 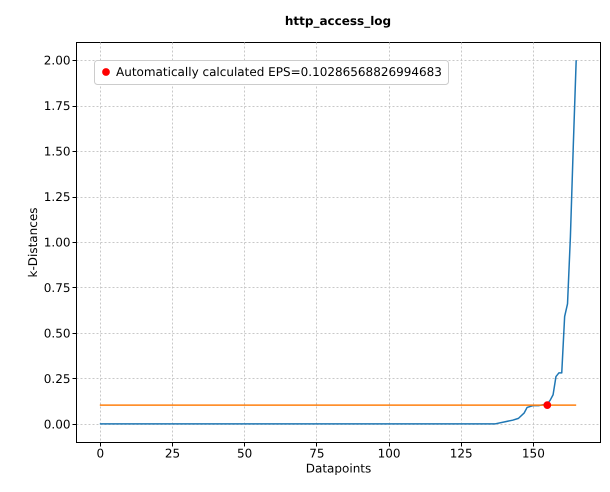 What do you see at coordinates (57, 61) in the screenshot?
I see `y-tick-label: 2.00` at bounding box center [57, 61].